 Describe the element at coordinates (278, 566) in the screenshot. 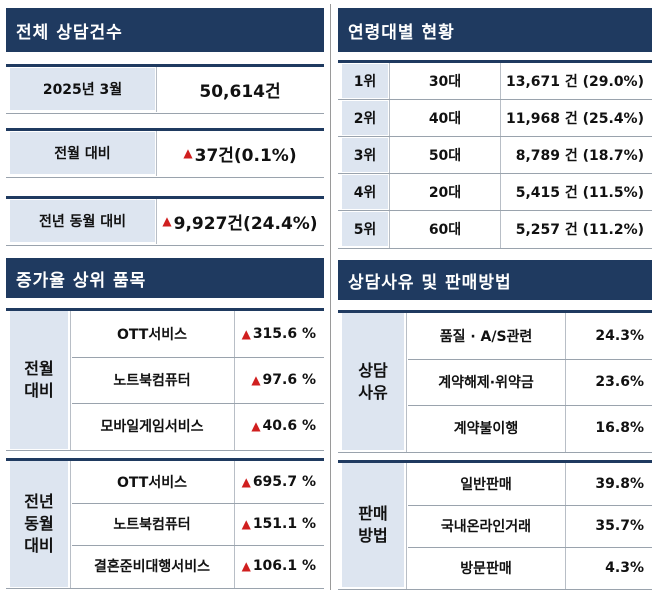

I see `growth-item-rate: ▲ 106.1 %` at that location.